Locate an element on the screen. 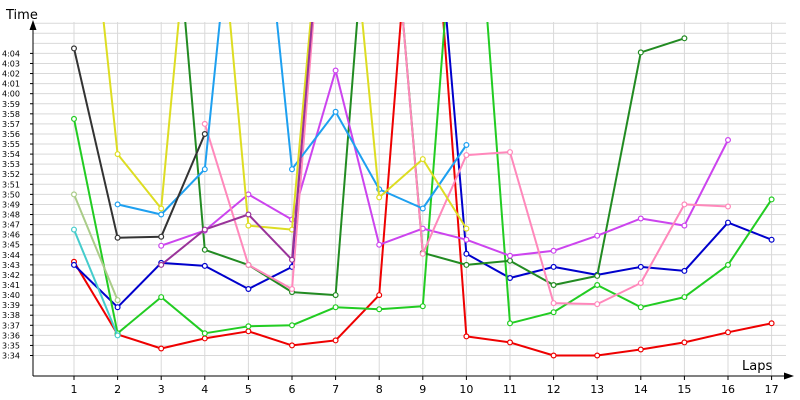 Image resolution: width=800 pixels, height=400 pixels. y-tick-label: 4:02 is located at coordinates (11, 74).